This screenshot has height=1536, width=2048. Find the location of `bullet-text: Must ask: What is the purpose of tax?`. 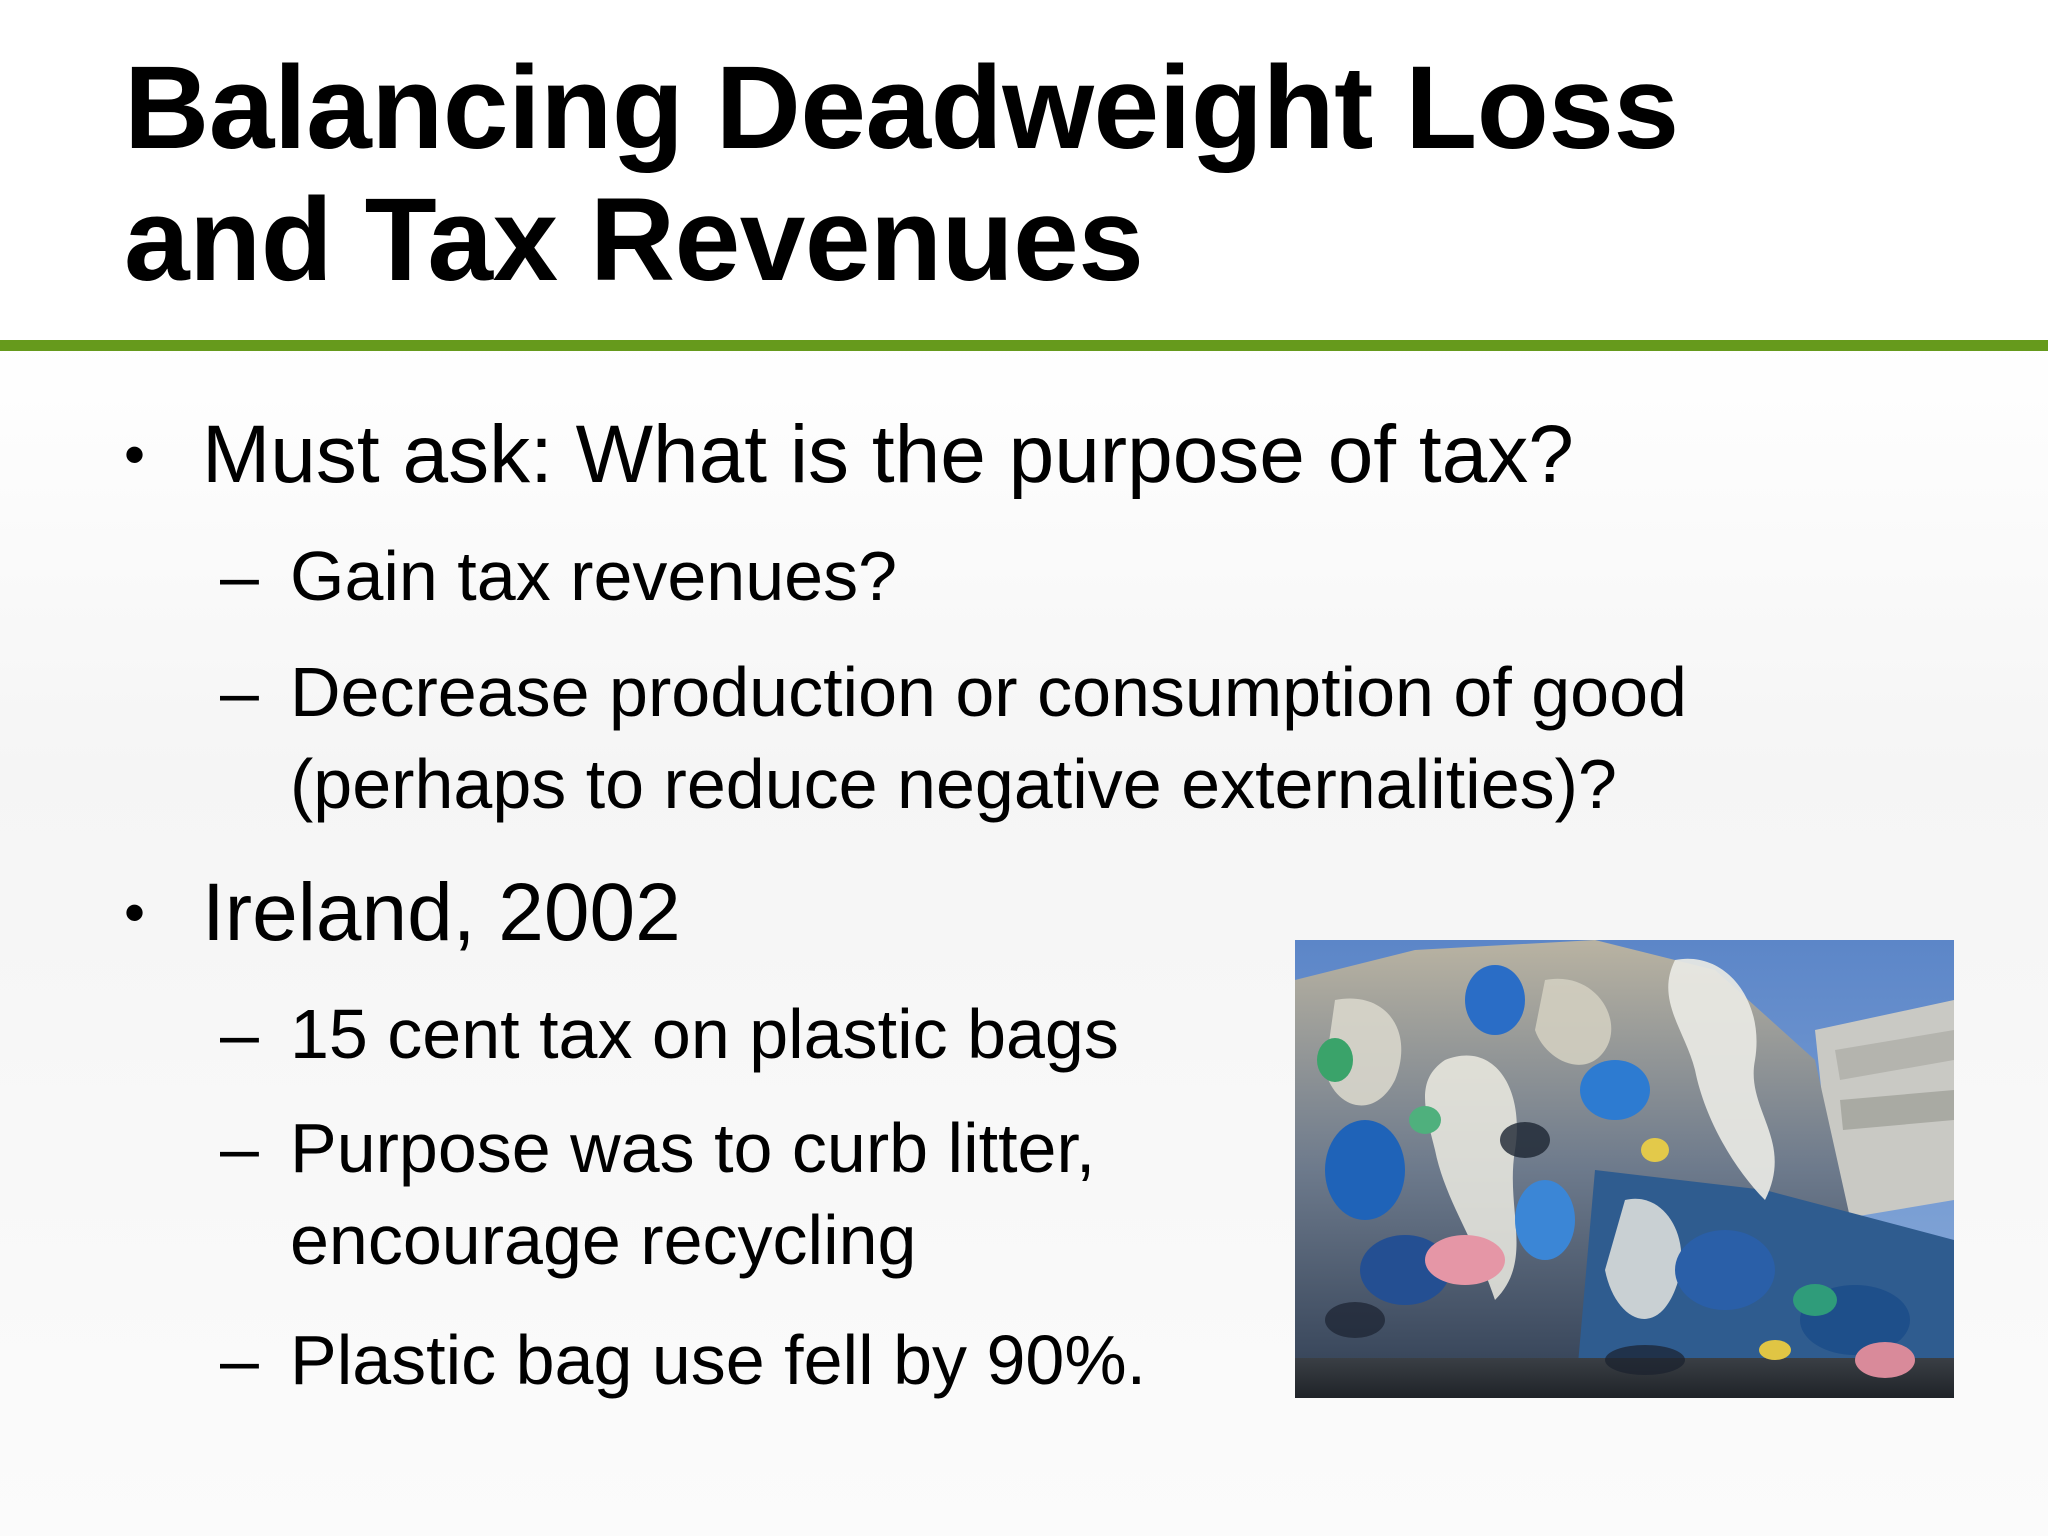

bullet-text: Must ask: What is the purpose of tax? is located at coordinates (888, 454).